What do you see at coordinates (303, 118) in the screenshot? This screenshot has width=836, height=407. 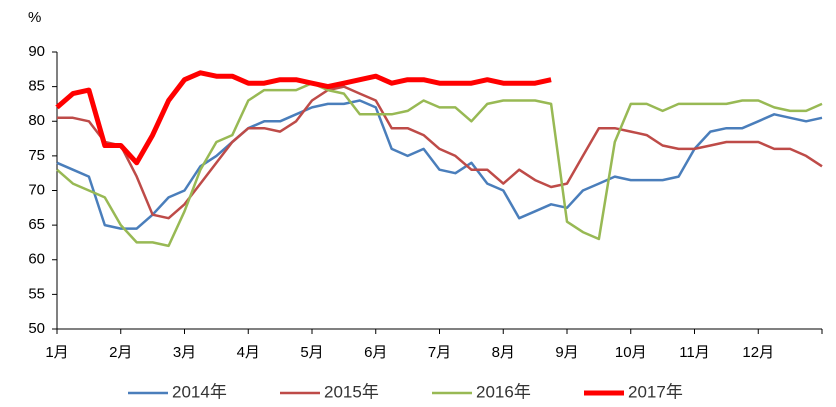 I see `series-line` at bounding box center [303, 118].